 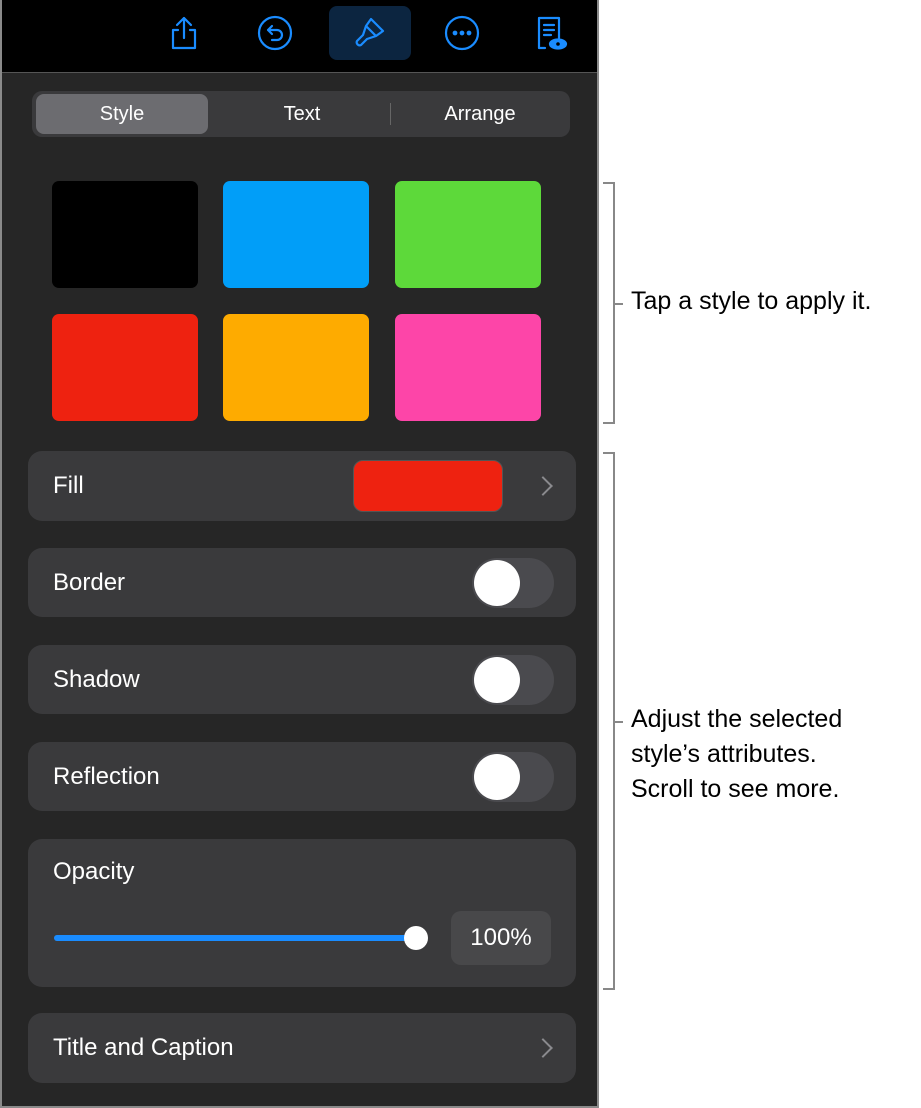 What do you see at coordinates (89, 582) in the screenshot?
I see `border-label: Border` at bounding box center [89, 582].